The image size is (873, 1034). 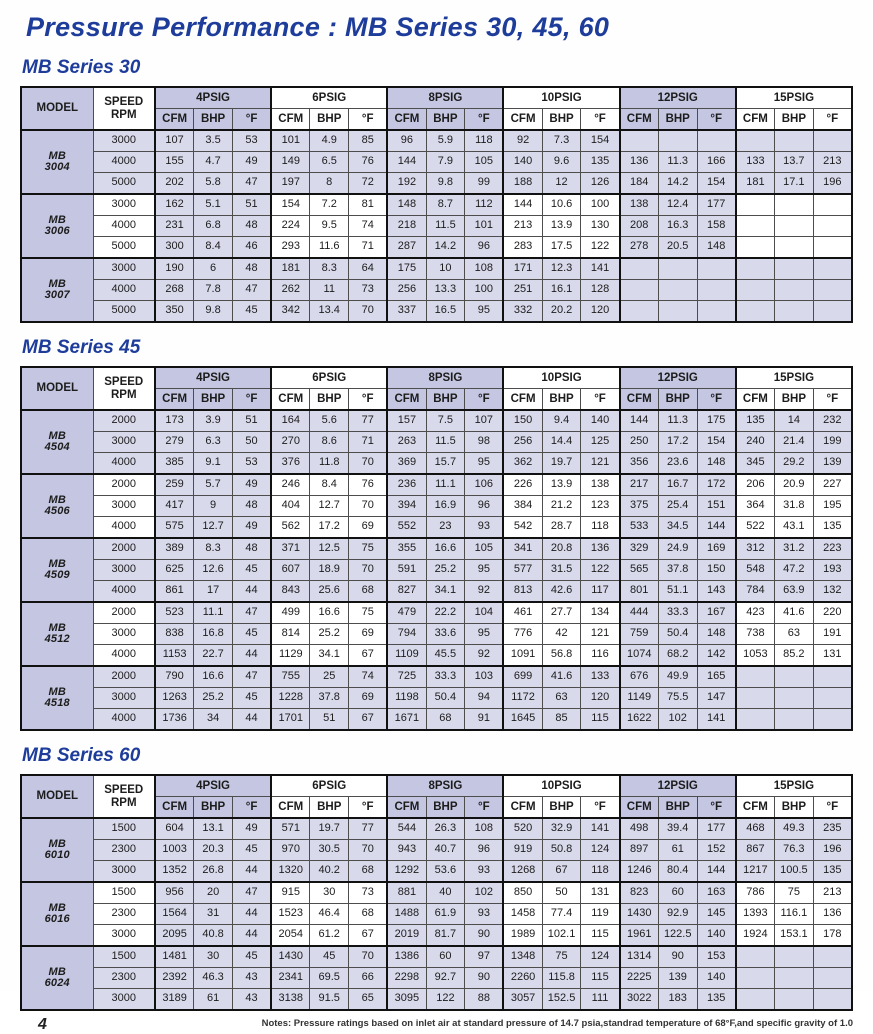 I want to click on data-cell: 6.5, so click(x=329, y=162).